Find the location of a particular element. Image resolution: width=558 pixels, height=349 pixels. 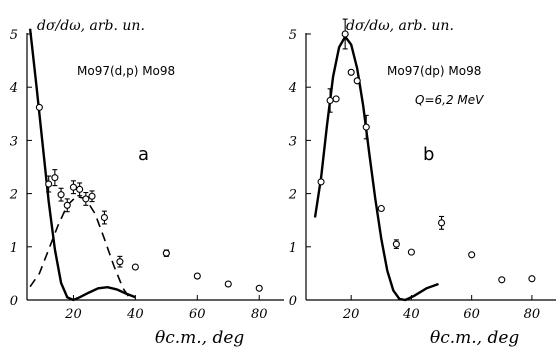

panel-b-y-tick-label: 5 is located at coordinates (293, 35).